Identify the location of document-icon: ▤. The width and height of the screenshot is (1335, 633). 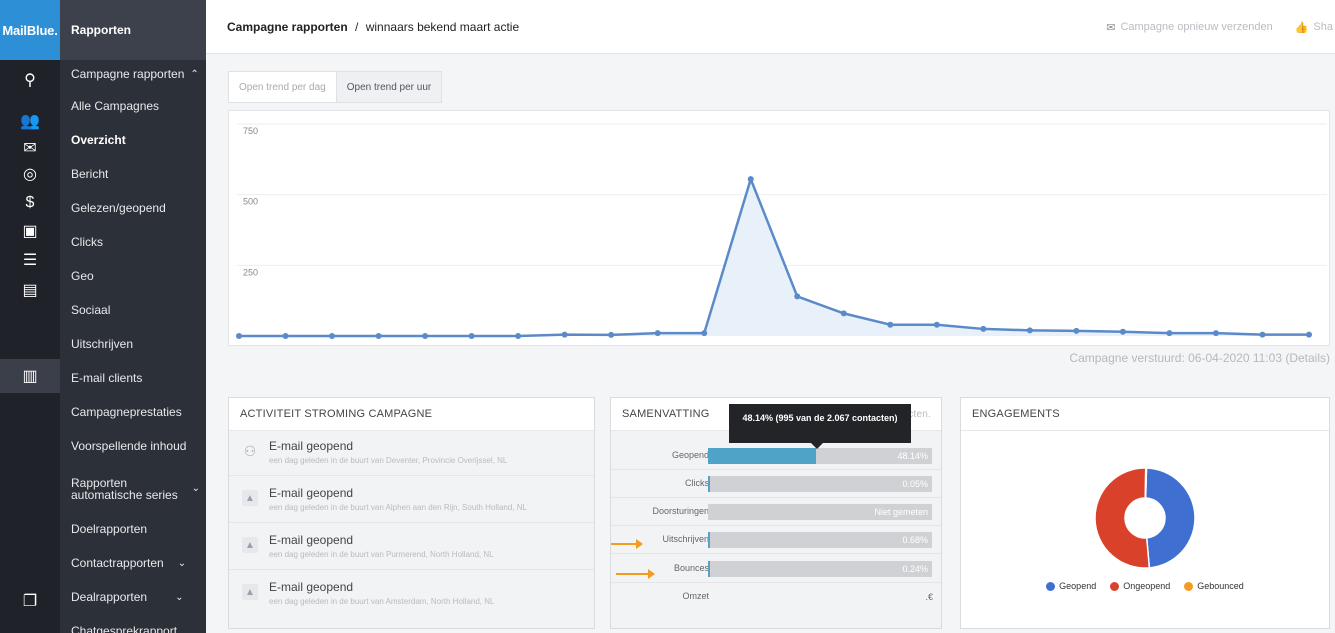
(30, 290).